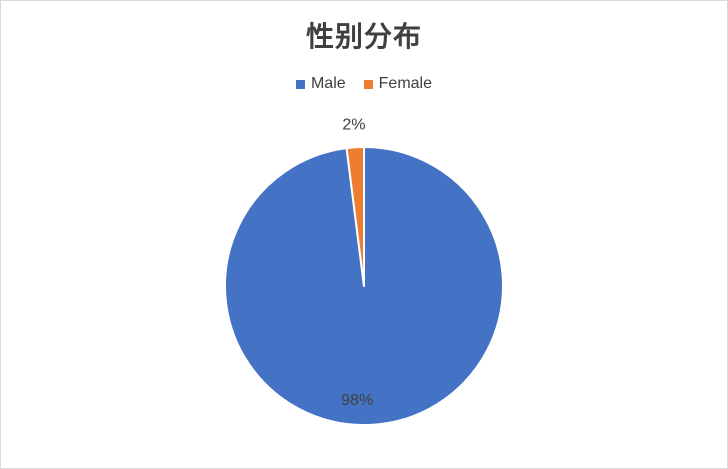  I want to click on chart-title: 性别分布, so click(363, 36).